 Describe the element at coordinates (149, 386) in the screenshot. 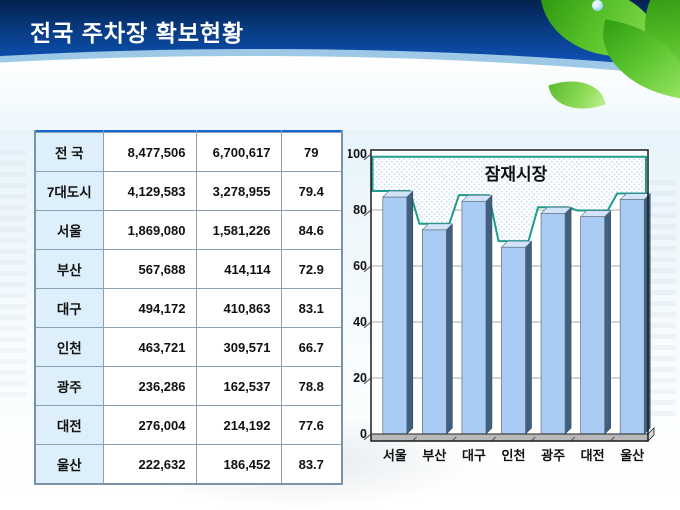

I see `cell-value: 236,286` at that location.